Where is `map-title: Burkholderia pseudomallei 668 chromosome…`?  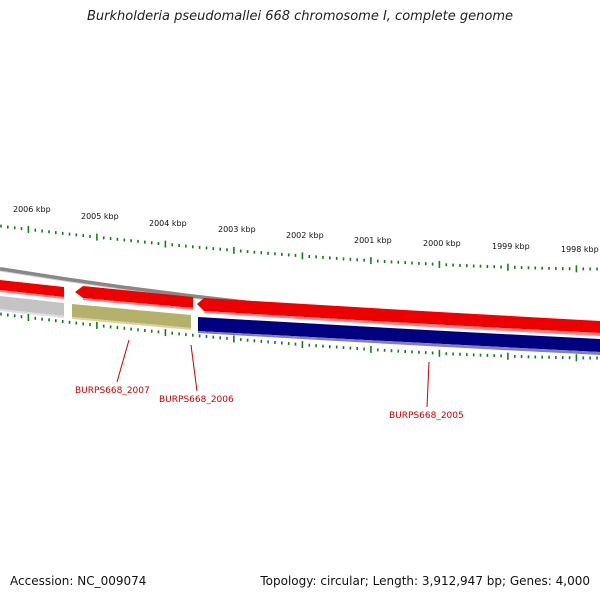
map-title: Burkholderia pseudomallei 668 chromosome… is located at coordinates (300, 16).